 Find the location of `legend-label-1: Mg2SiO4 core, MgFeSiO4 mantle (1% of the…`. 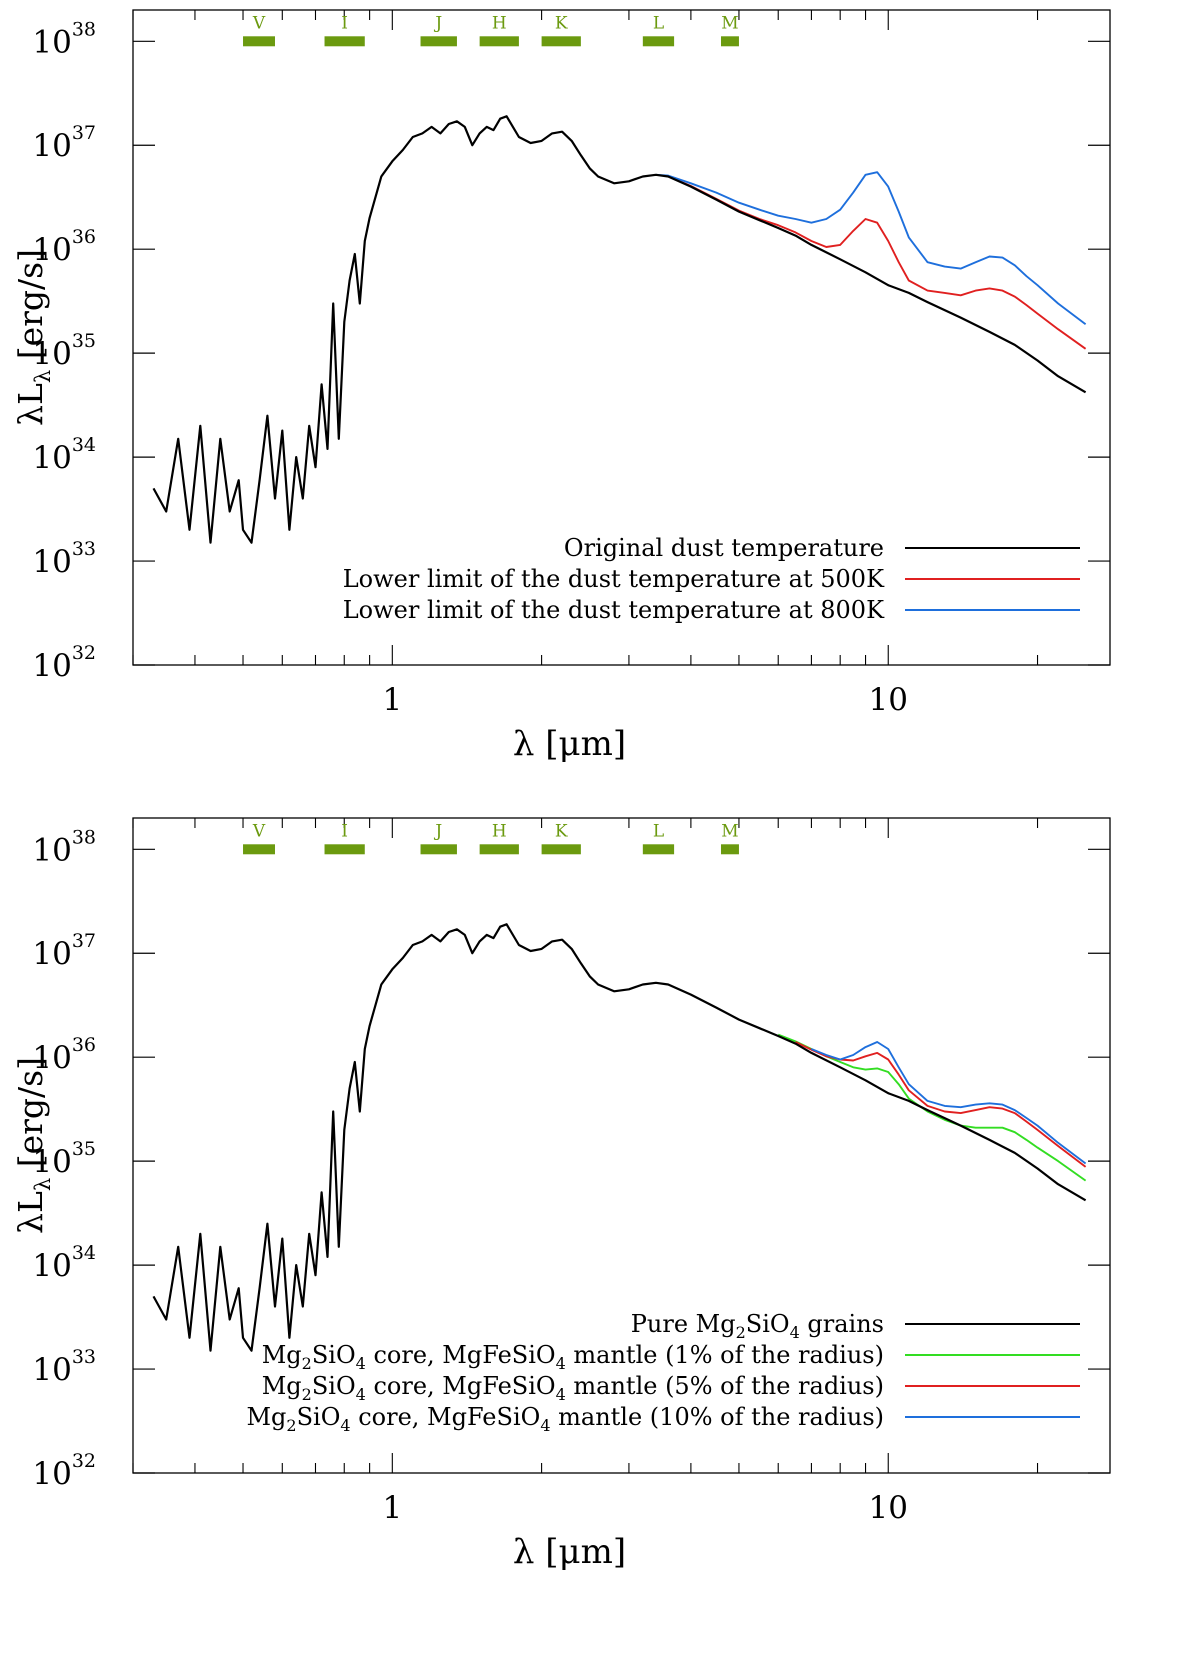

legend-label-1: Mg2SiO4 core, MgFeSiO4 mantle (1% of the… is located at coordinates (573, 1357).